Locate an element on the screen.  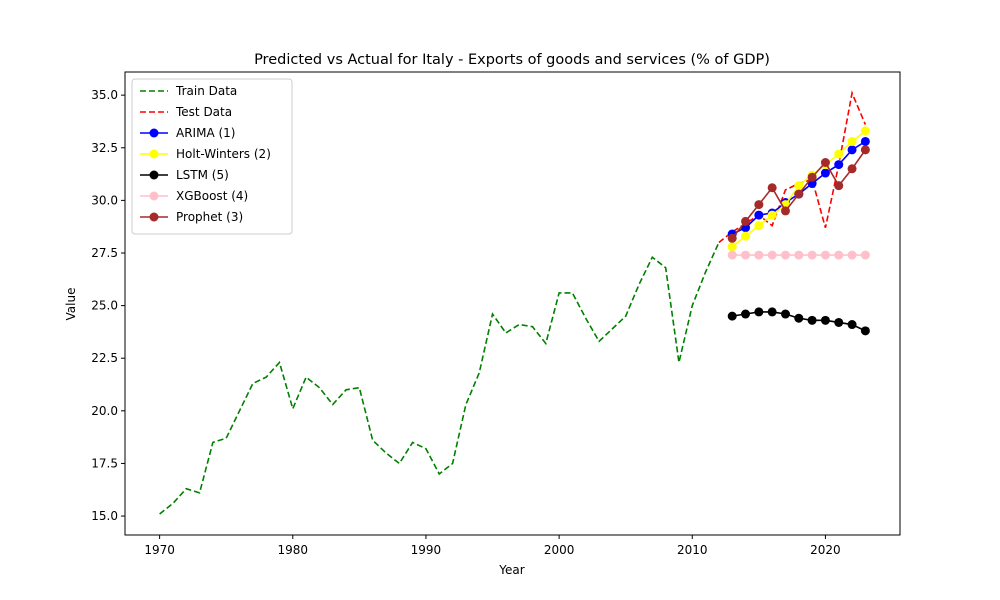
legend-label-test-data: Test Data is located at coordinates (203, 112).